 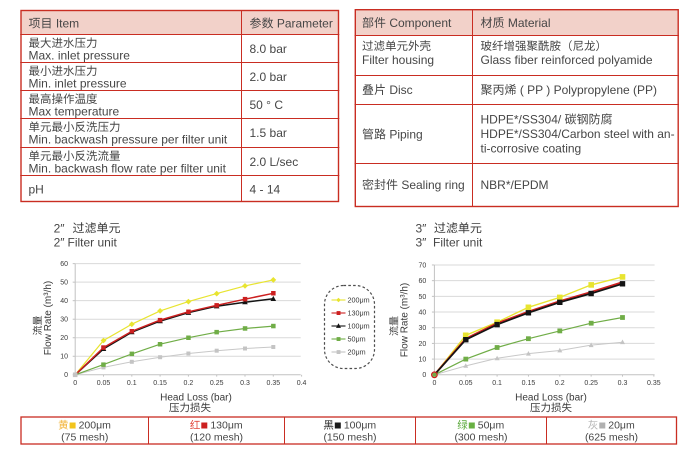 What do you see at coordinates (265, 190) in the screenshot?
I see `svg-text: 4 - 14` at bounding box center [265, 190].